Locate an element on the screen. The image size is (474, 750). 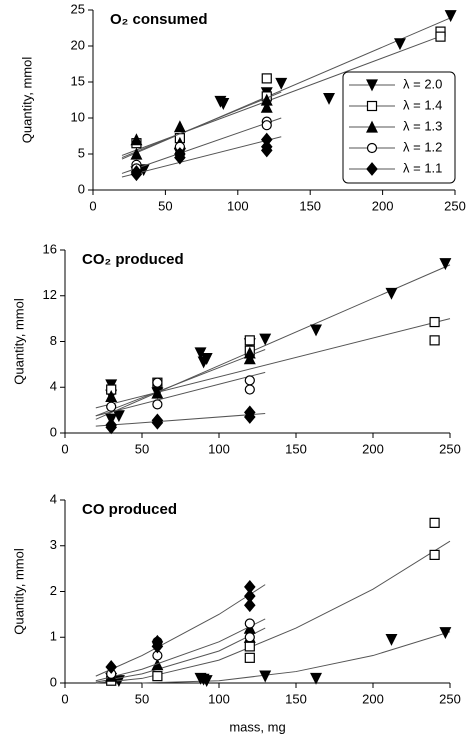
x-tick-label: 150 is located at coordinates (310, 205).